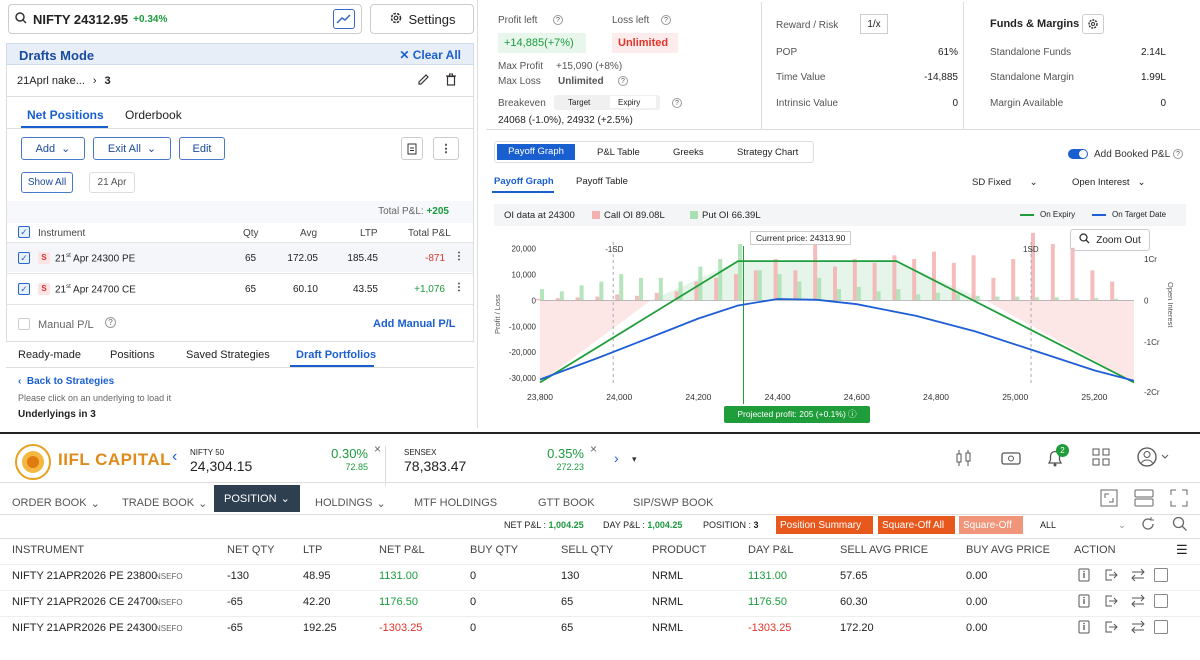  What do you see at coordinates (132, 355) in the screenshot?
I see `tab-positions: Positions` at bounding box center [132, 355].